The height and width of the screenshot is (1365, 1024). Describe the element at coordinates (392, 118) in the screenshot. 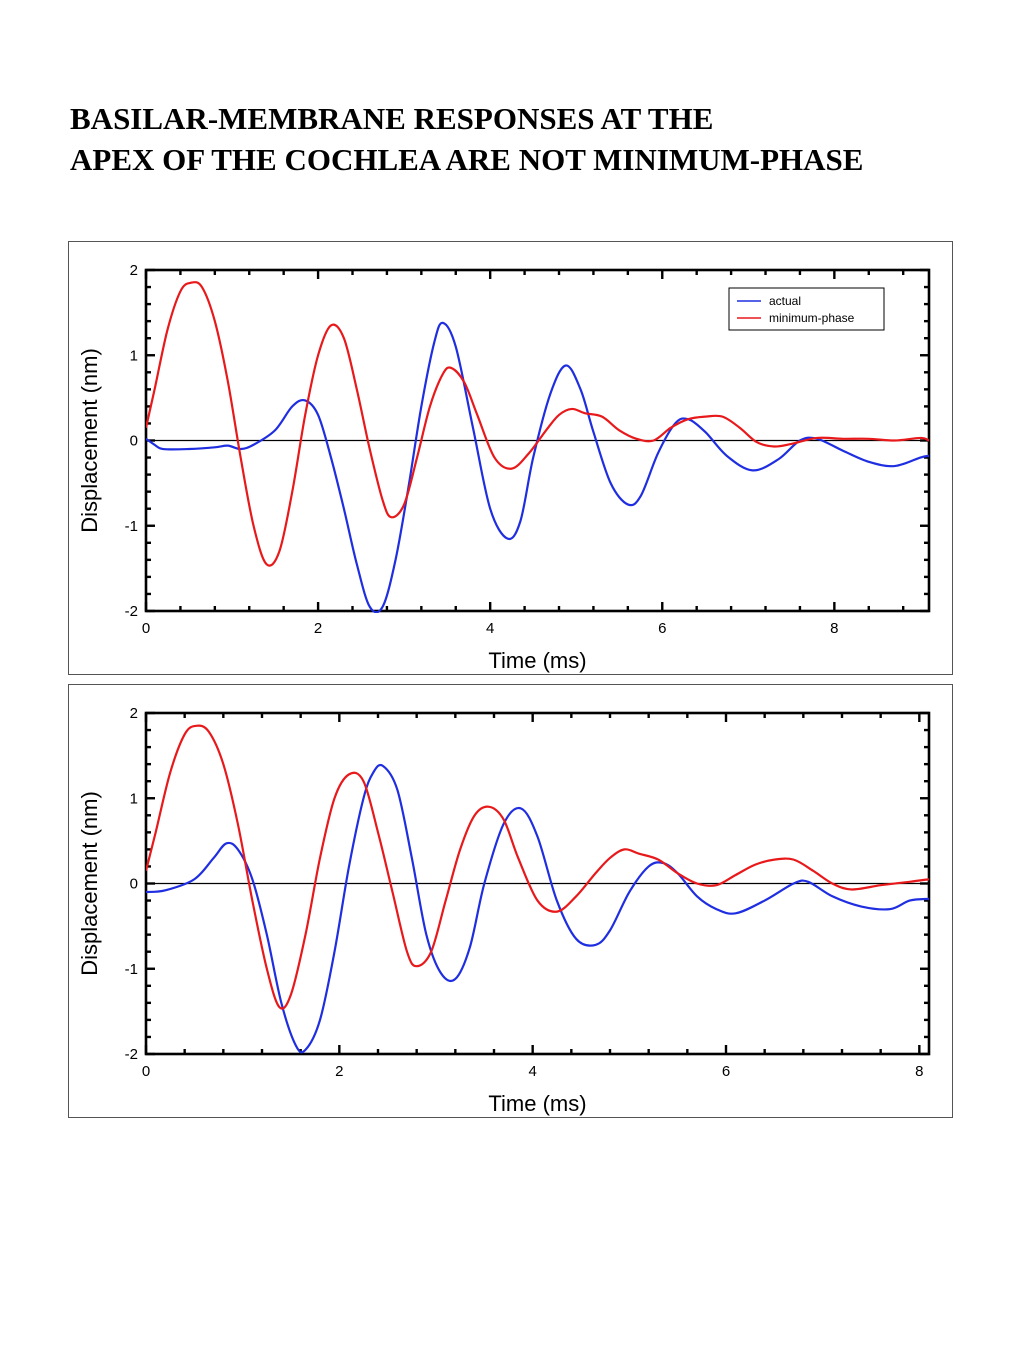

I see `slide-title-line-1: BASILAR-MEMBRANE RESPONSES AT THE` at that location.